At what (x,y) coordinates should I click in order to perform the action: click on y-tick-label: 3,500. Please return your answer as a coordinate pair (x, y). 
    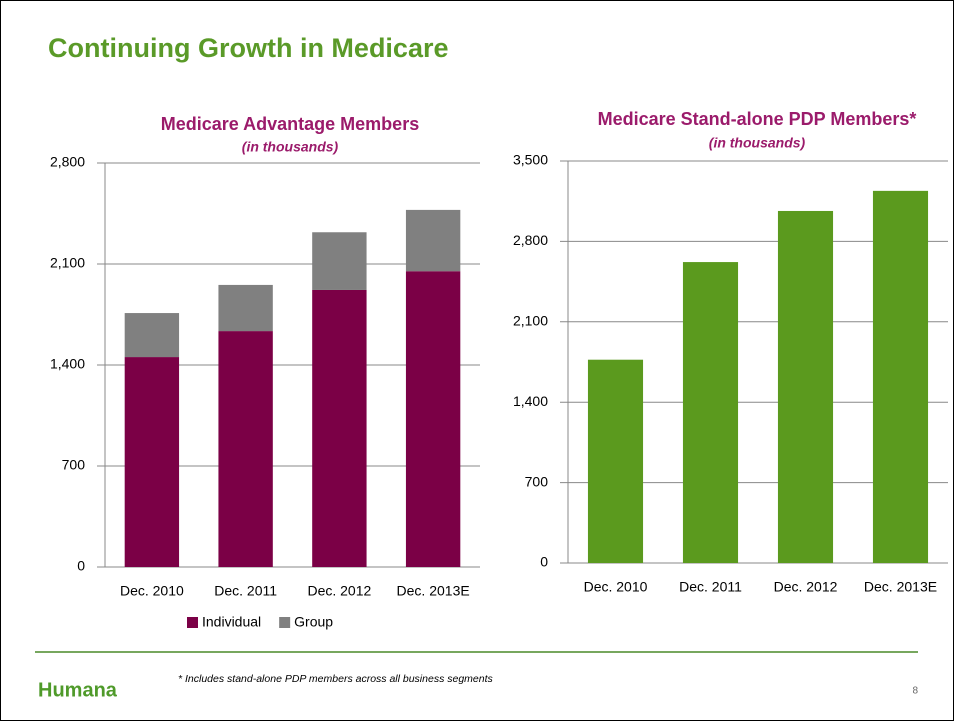
    Looking at the image, I should click on (530, 160).